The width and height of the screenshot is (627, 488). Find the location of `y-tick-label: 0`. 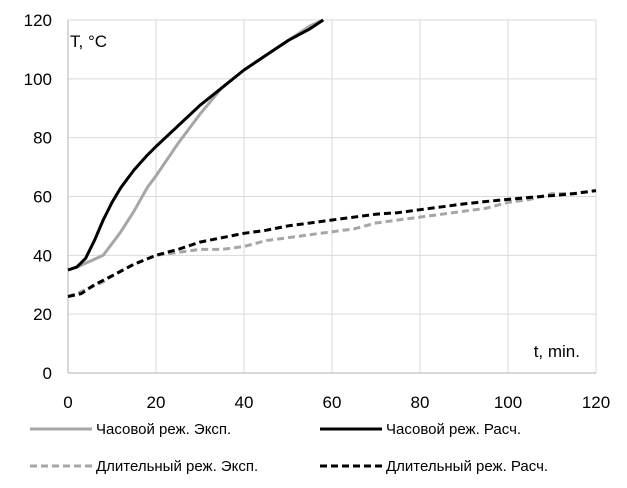

y-tick-label: 0 is located at coordinates (47, 373).